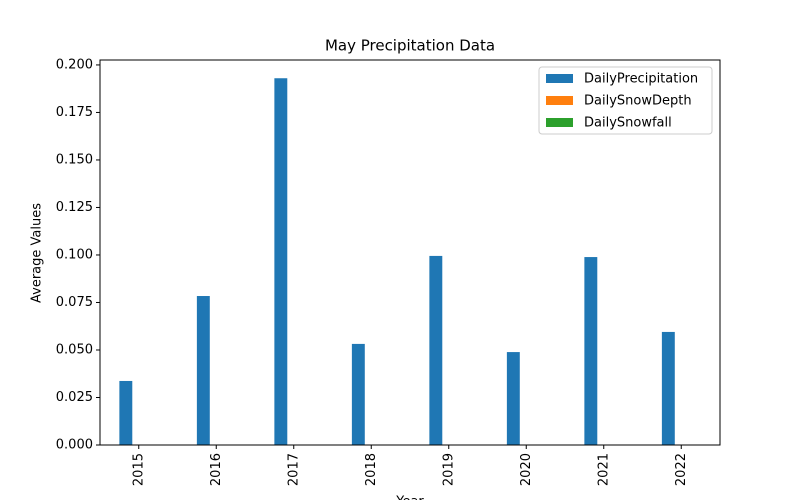 The width and height of the screenshot is (800, 500). What do you see at coordinates (74, 207) in the screenshot?
I see `y-tick-label: 0.125` at bounding box center [74, 207].